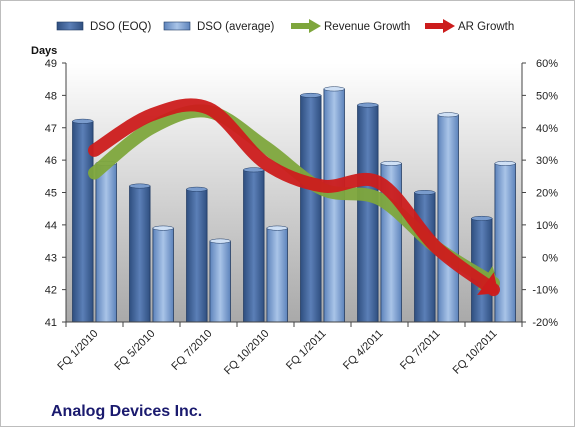 This screenshot has width=575, height=427. What do you see at coordinates (51, 194) in the screenshot?
I see `y-tick-label: 45` at bounding box center [51, 194].